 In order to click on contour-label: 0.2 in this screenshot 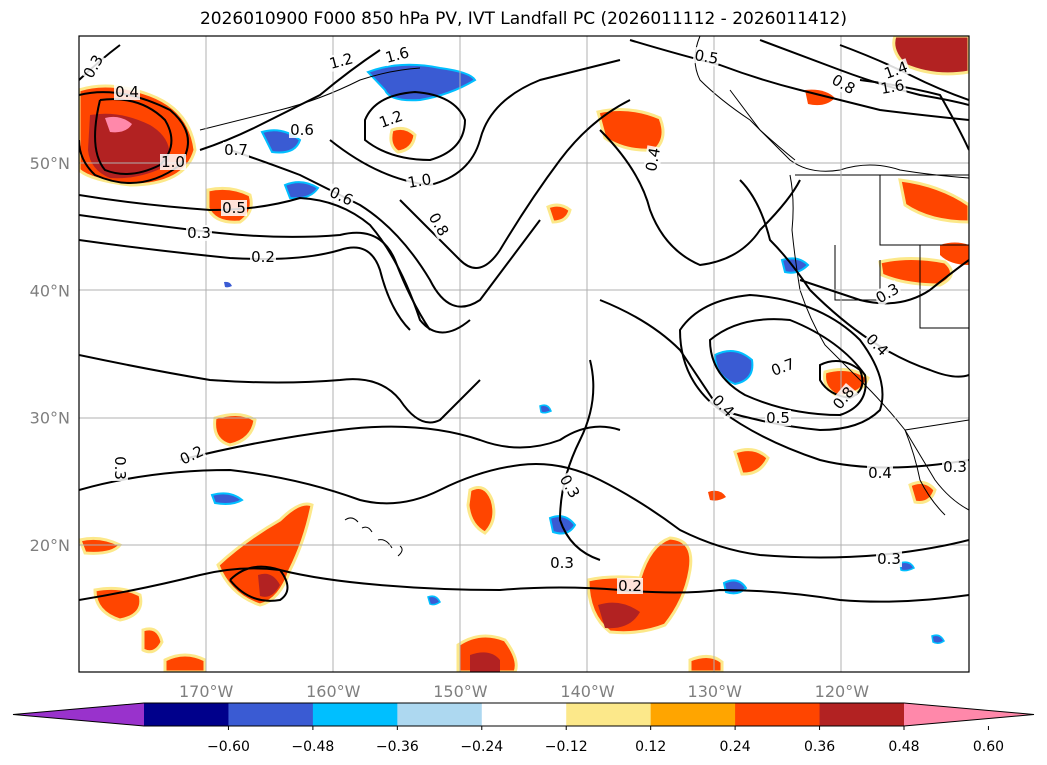, I will do `click(630, 586)`.